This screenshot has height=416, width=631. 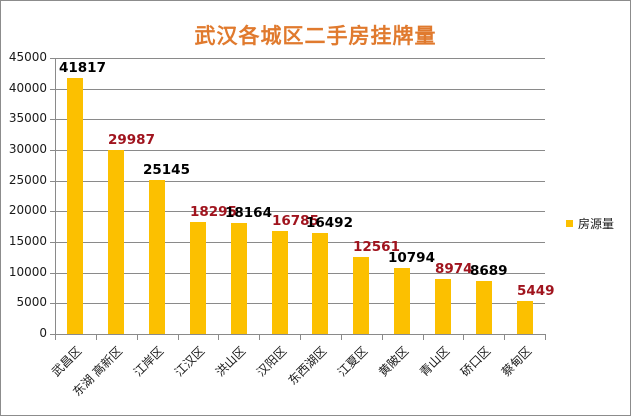 I want to click on y-tick-label: 20000, so click(x=27, y=210).